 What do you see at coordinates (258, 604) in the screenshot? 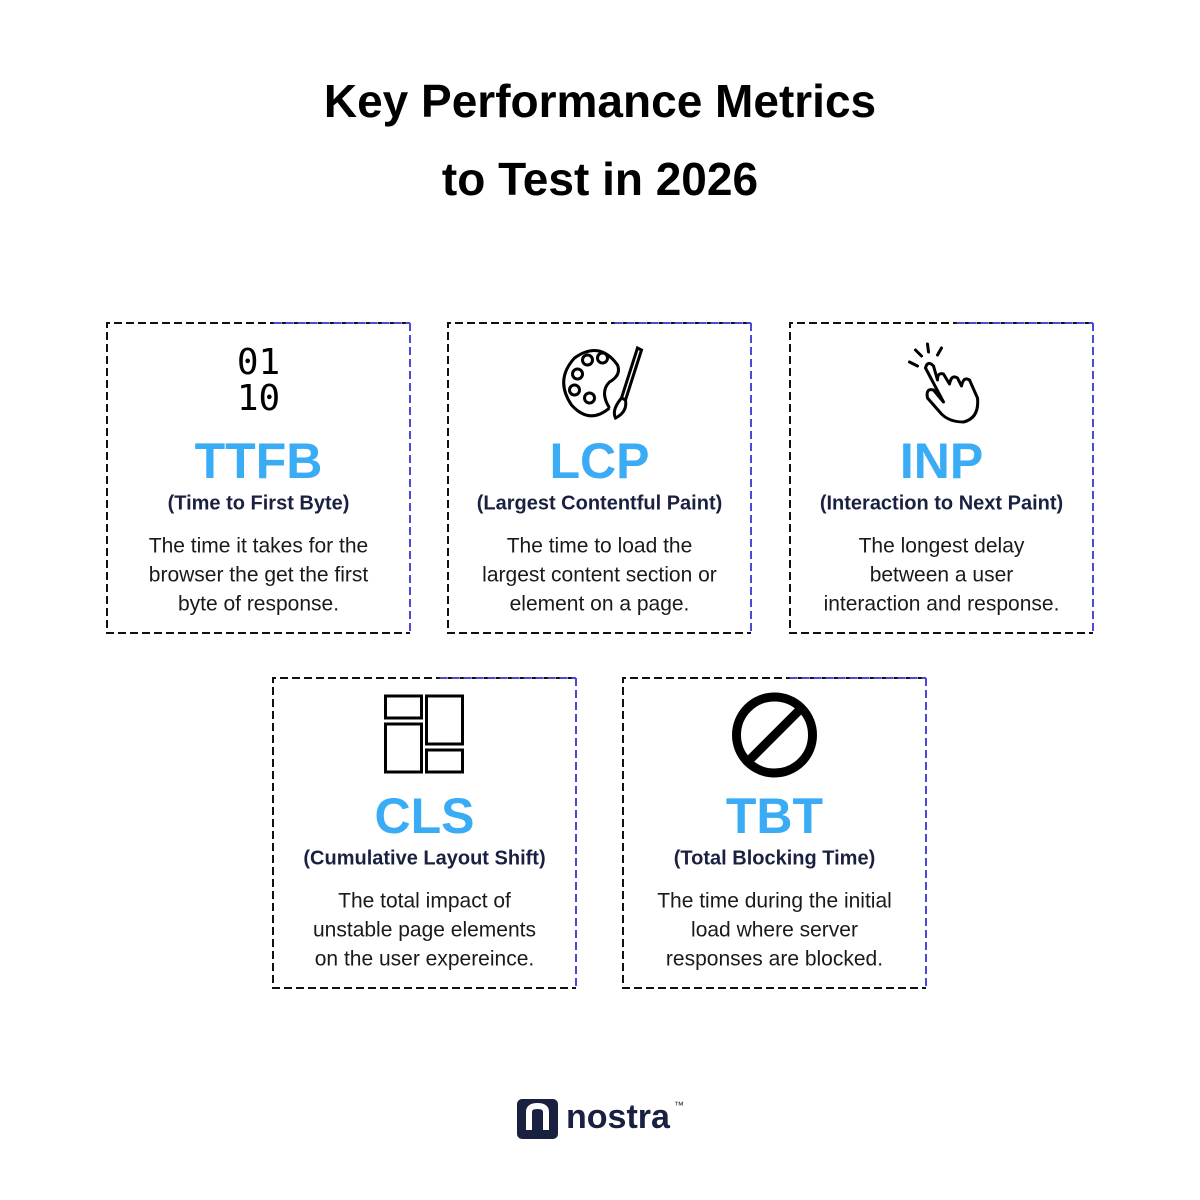
I see `card-description: byte of response.` at bounding box center [258, 604].